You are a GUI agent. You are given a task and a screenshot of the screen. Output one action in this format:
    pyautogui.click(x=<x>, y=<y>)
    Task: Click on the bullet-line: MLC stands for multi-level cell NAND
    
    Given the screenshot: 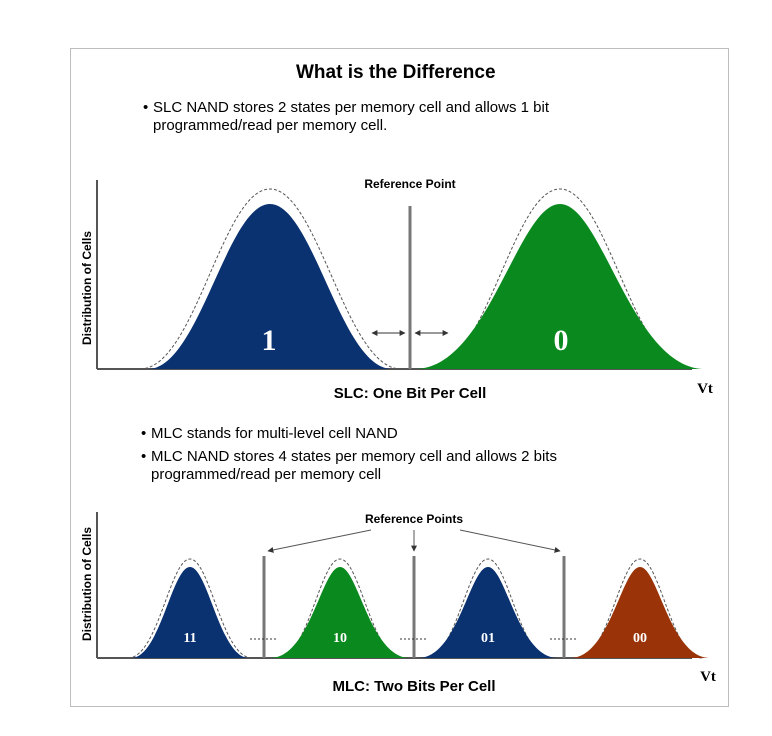 What is the action you would take?
    pyautogui.click(x=274, y=433)
    